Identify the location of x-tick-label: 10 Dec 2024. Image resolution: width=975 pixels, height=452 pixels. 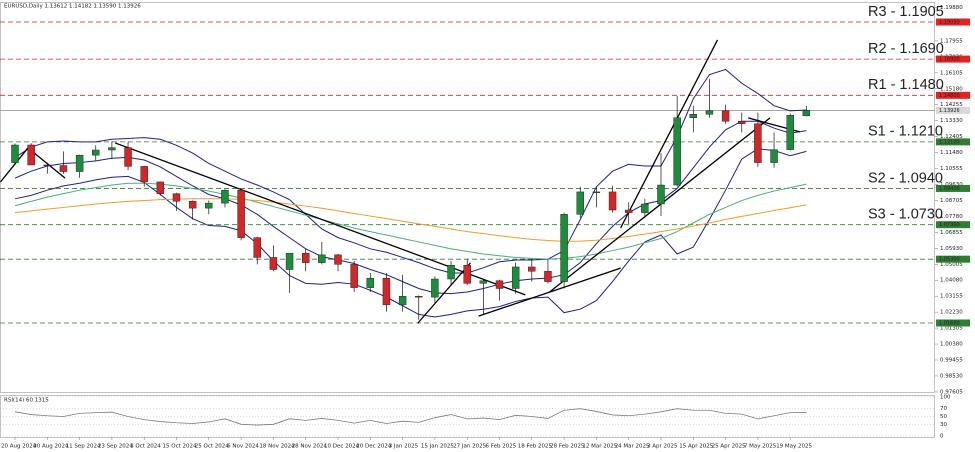
(342, 447).